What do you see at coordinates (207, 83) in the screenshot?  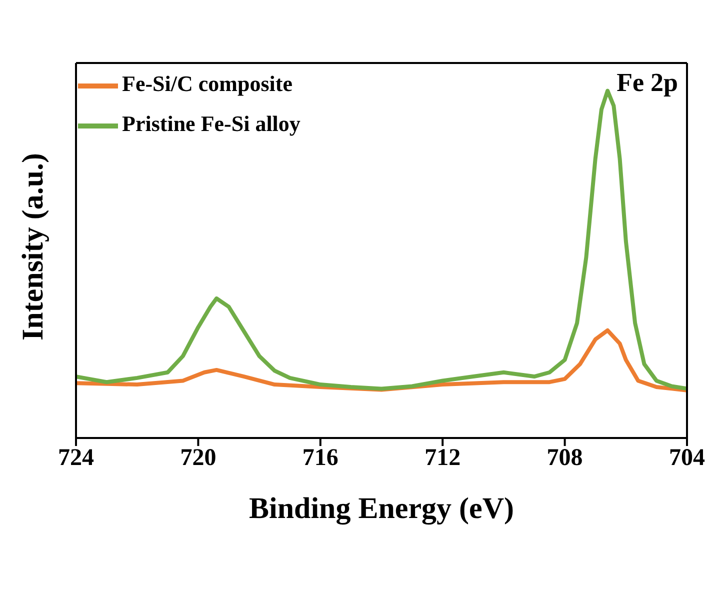 I see `legend-label: Fe-Si/C composite` at bounding box center [207, 83].